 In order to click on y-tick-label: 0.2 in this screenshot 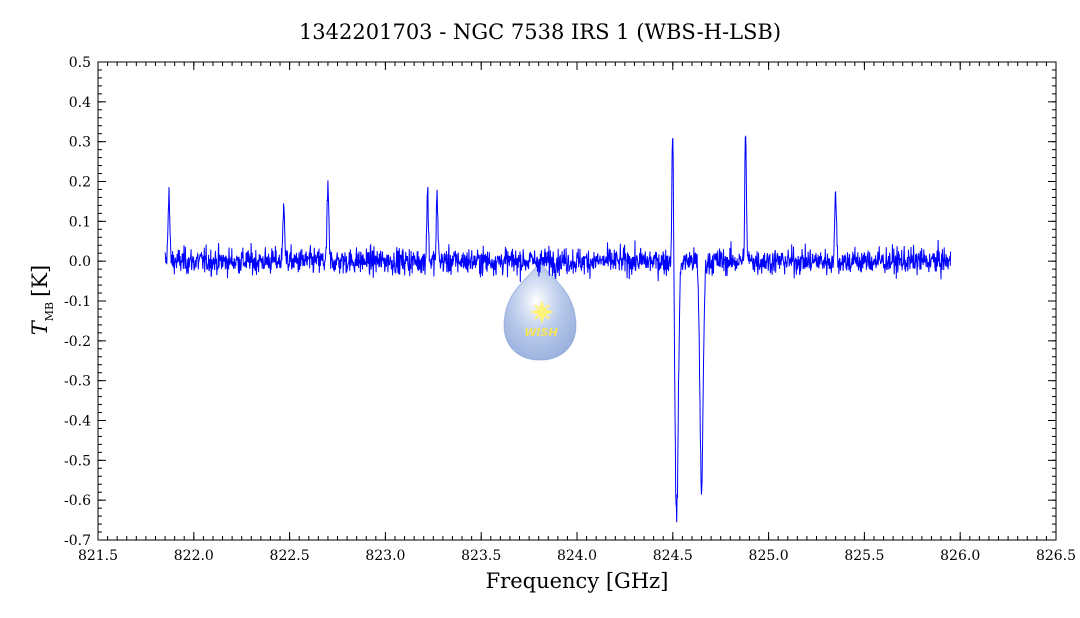, I will do `click(80, 183)`.